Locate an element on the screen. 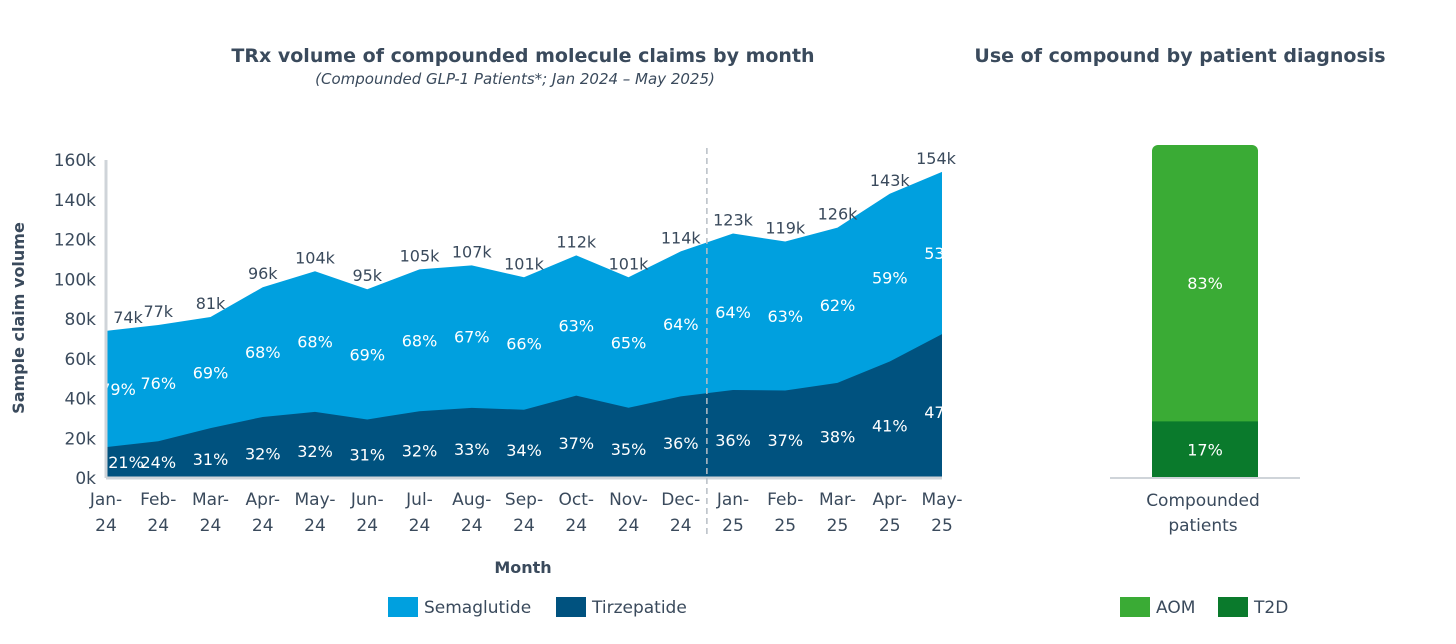  x-tick-label: Sep- is located at coordinates (524, 500).